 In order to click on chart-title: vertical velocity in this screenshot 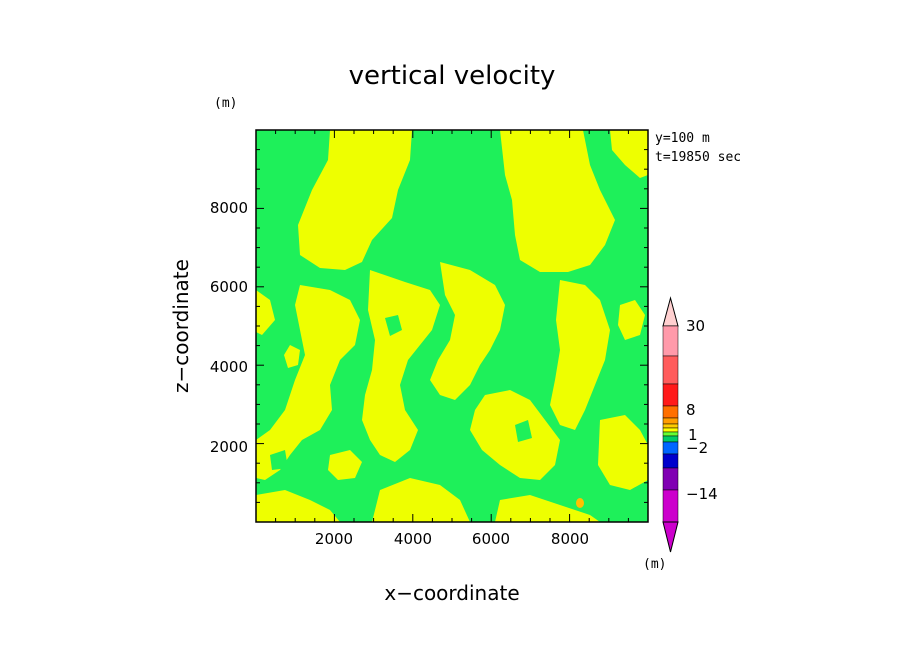, I will do `click(452, 76)`.